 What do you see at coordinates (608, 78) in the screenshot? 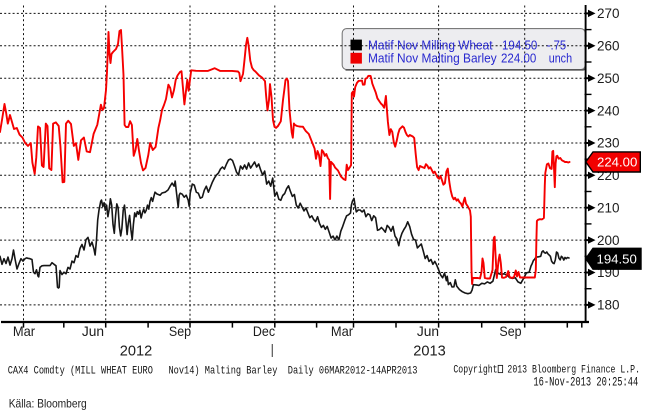
I see `svg-text: 250` at bounding box center [608, 78].